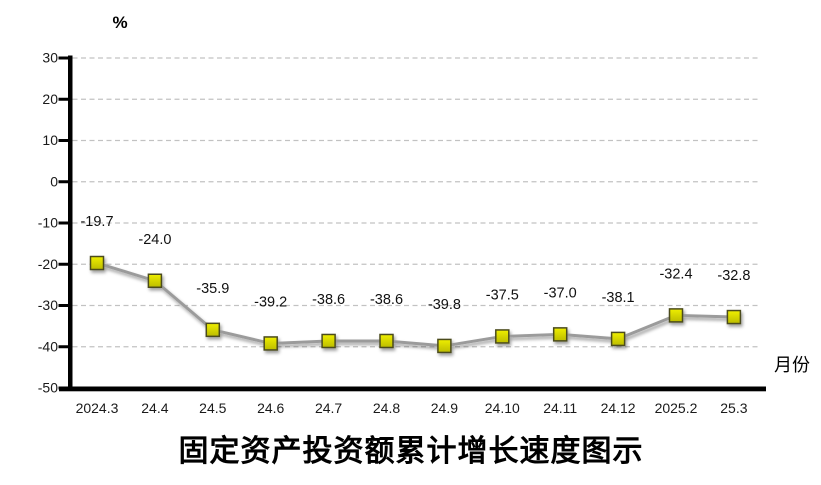  I want to click on x-axis-category-label: 24.11, so click(560, 408).